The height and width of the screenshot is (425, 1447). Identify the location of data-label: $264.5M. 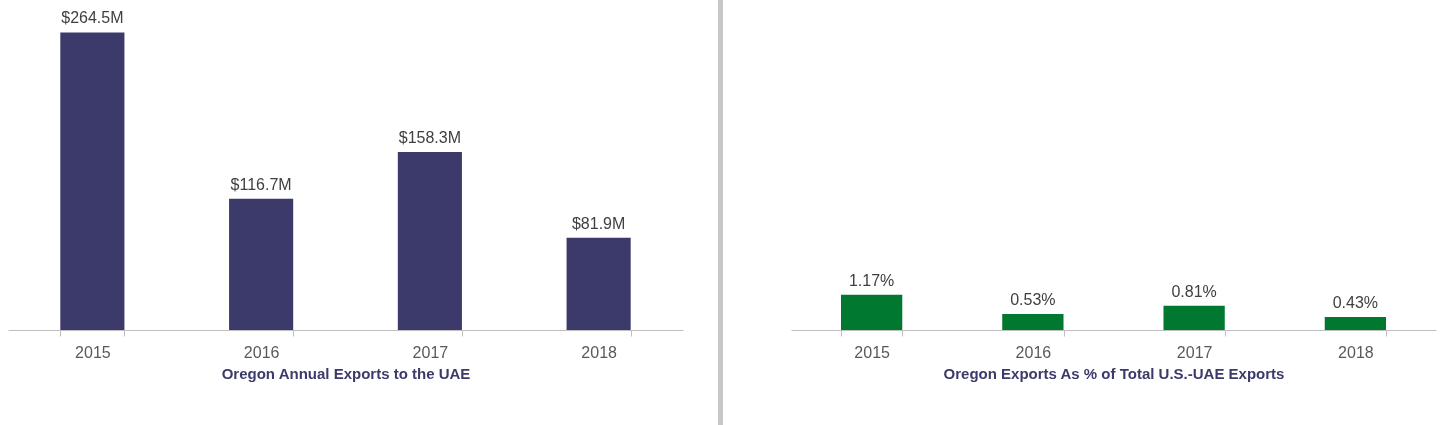
(92, 18).